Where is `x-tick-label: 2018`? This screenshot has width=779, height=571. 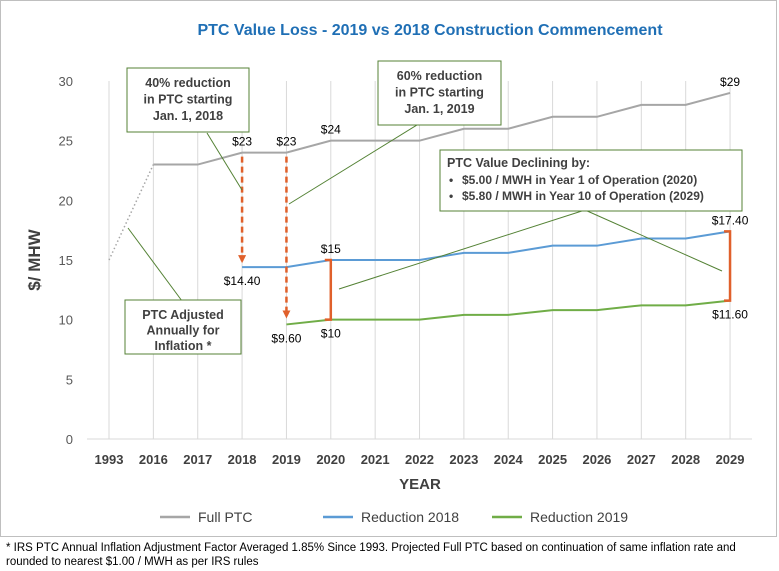
x-tick-label: 2018 is located at coordinates (242, 459).